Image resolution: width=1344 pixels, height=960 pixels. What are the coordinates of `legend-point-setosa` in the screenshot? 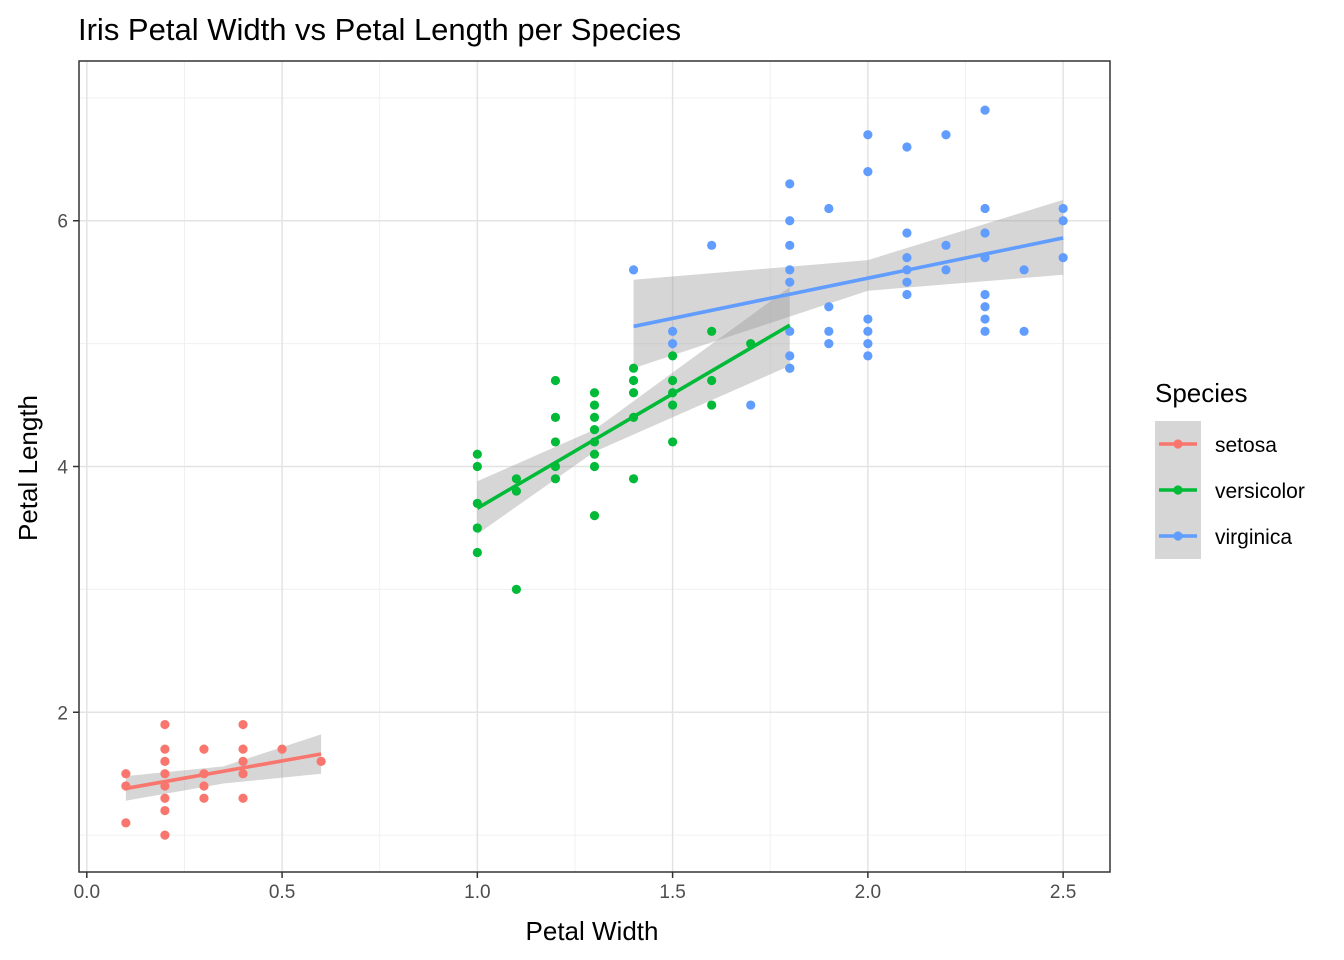 It's located at (1178, 444).